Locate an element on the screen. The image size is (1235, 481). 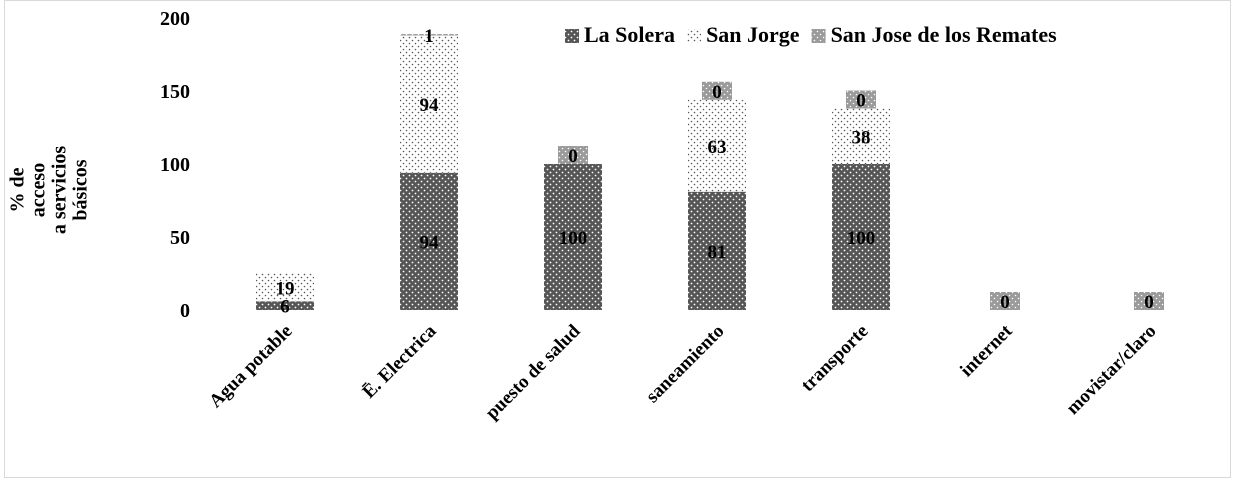
data-label-san-jose-de-los-remates-transporte: 0 is located at coordinates (861, 101).